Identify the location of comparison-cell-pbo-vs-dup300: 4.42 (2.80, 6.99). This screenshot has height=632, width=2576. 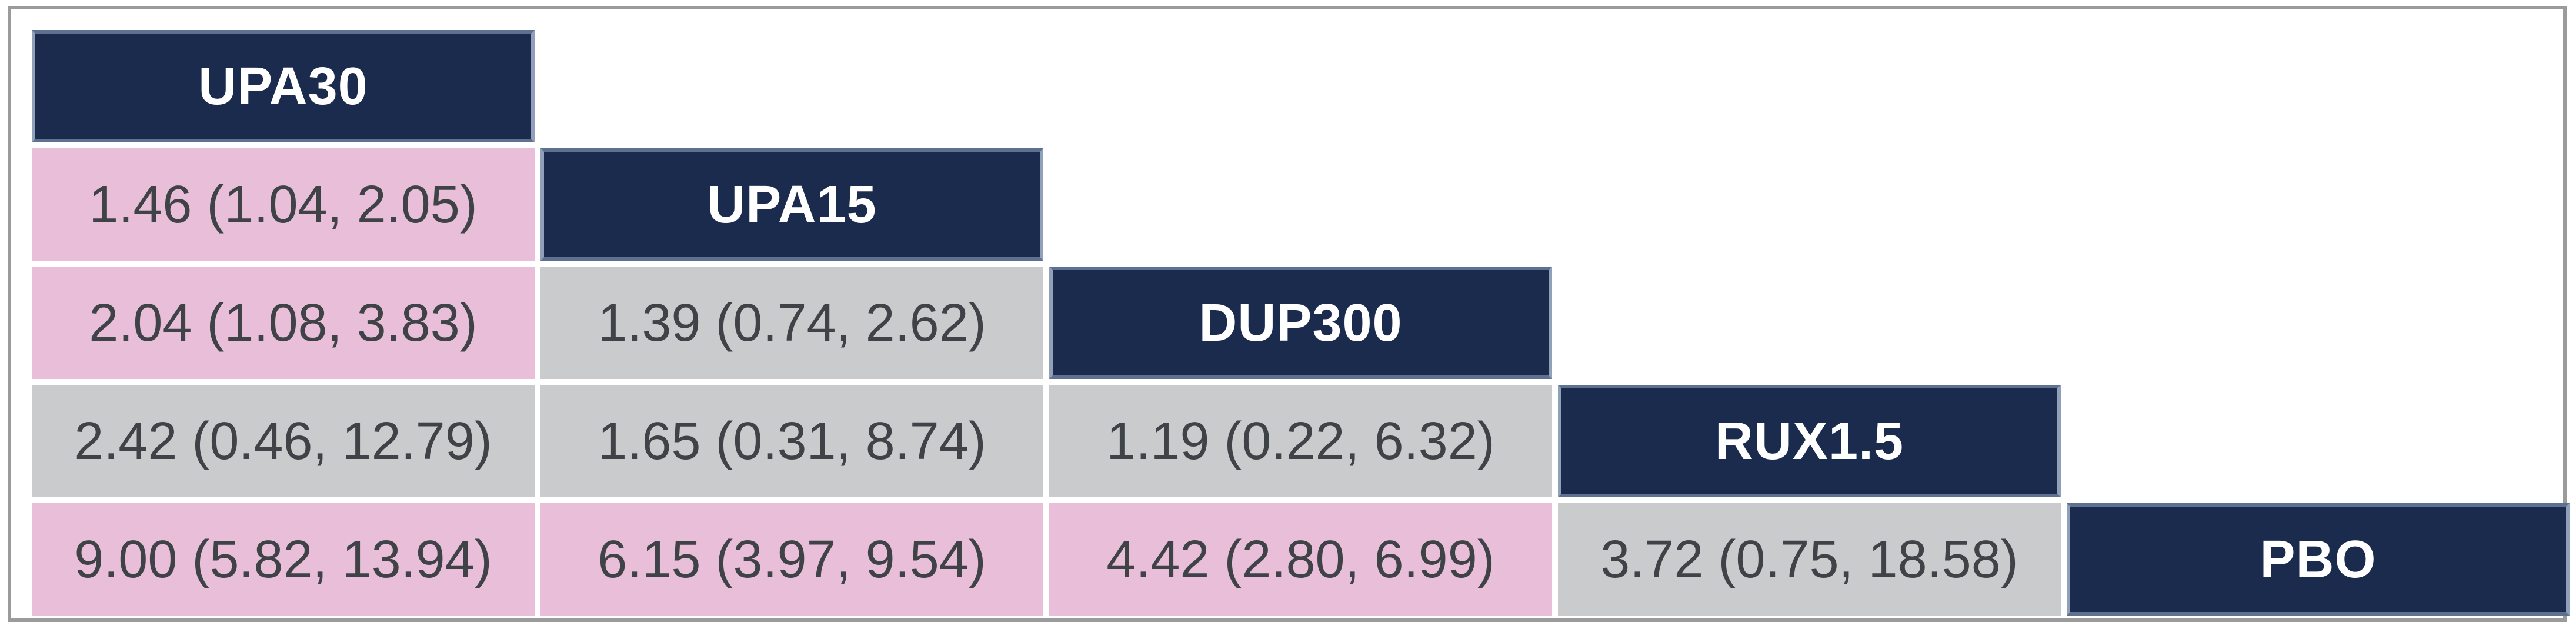
(1300, 559).